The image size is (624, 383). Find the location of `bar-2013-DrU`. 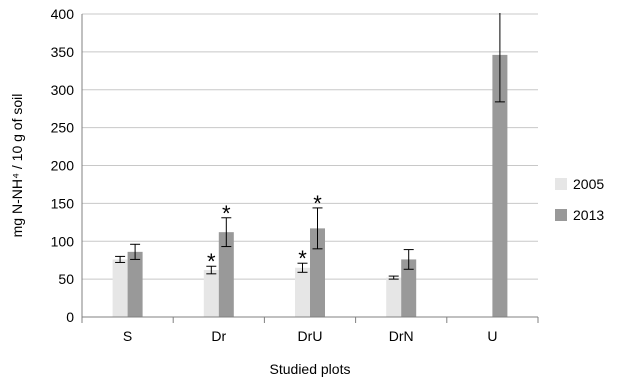

bar-2013-DrU is located at coordinates (317, 272).